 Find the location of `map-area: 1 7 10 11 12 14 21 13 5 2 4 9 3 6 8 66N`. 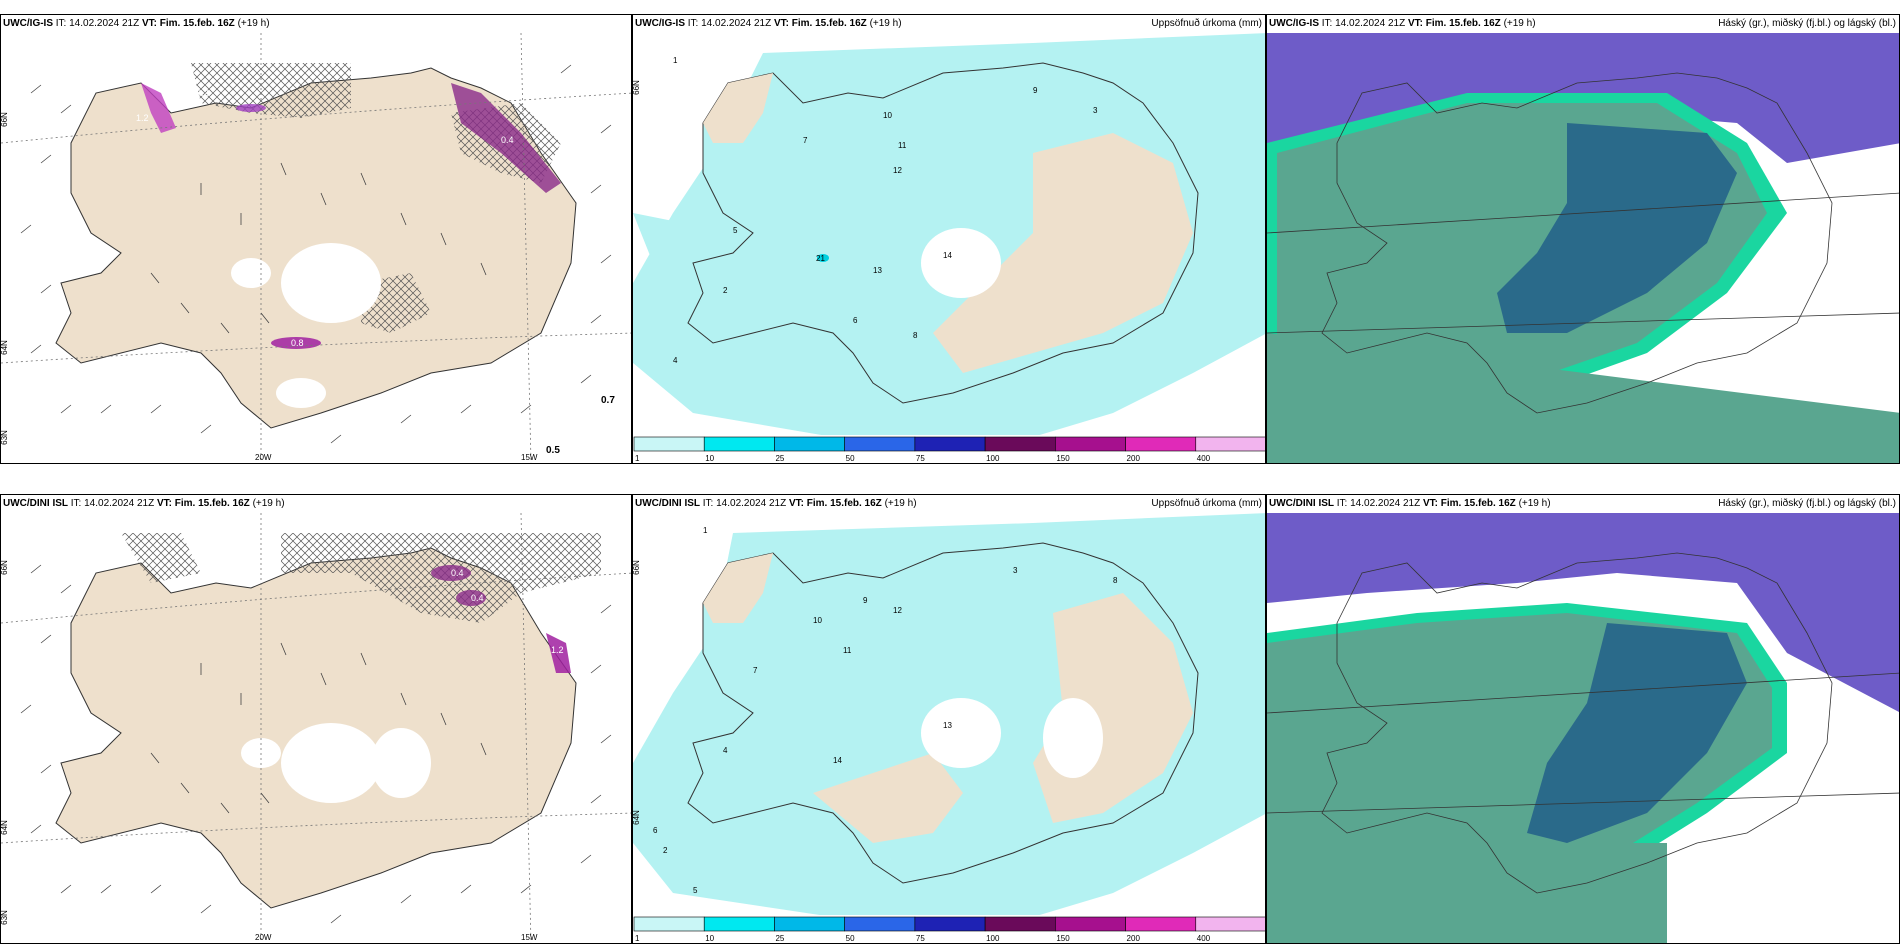

map-area: 1 7 10 11 12 14 21 13 5 2 4 9 3 6 8 66N is located at coordinates (948, 235).